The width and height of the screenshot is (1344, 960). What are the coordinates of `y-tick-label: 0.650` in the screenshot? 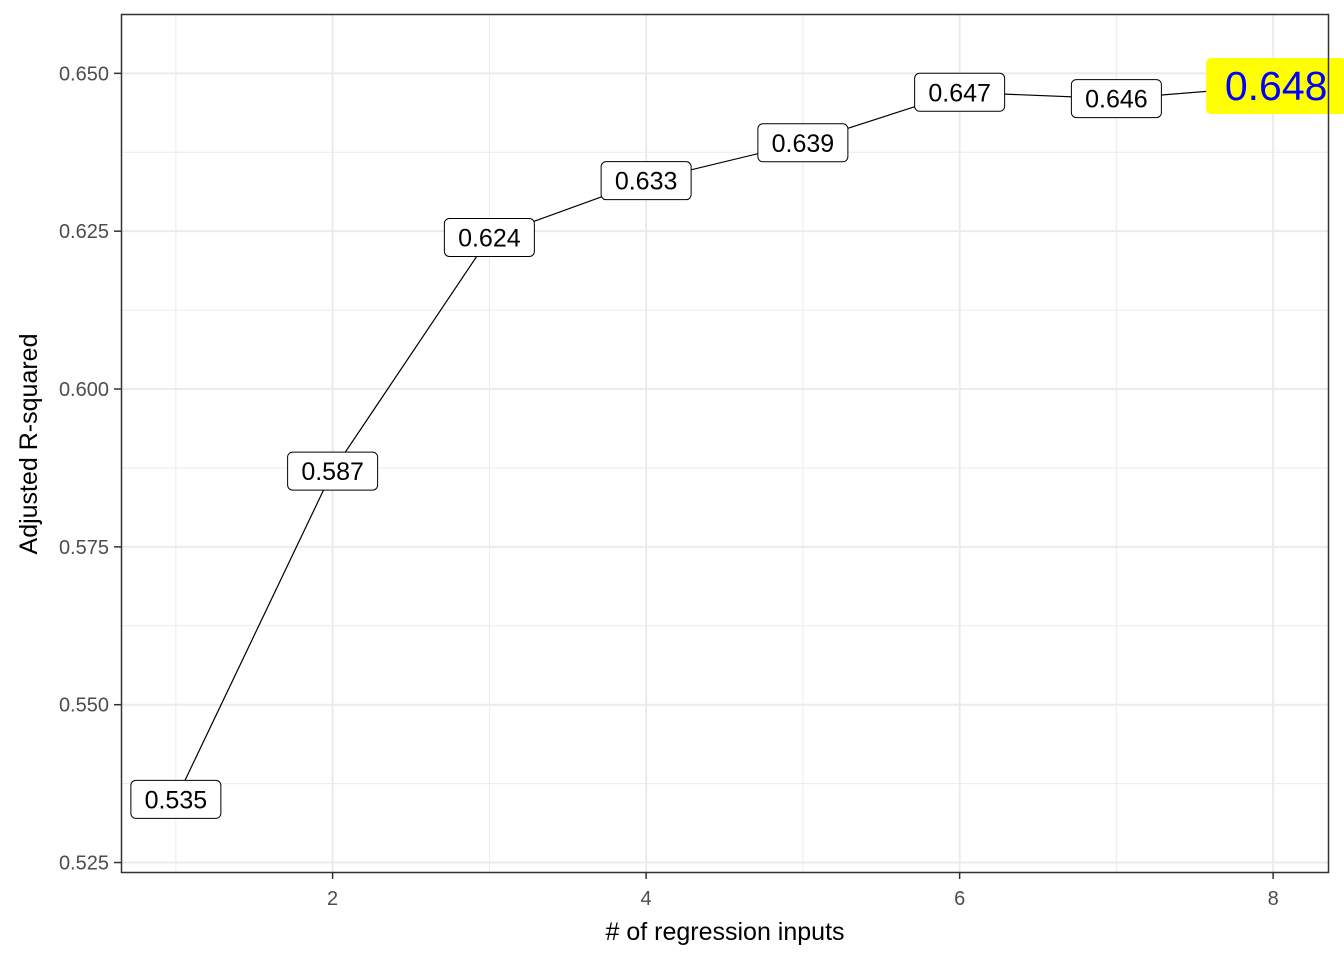 It's located at (84, 74).